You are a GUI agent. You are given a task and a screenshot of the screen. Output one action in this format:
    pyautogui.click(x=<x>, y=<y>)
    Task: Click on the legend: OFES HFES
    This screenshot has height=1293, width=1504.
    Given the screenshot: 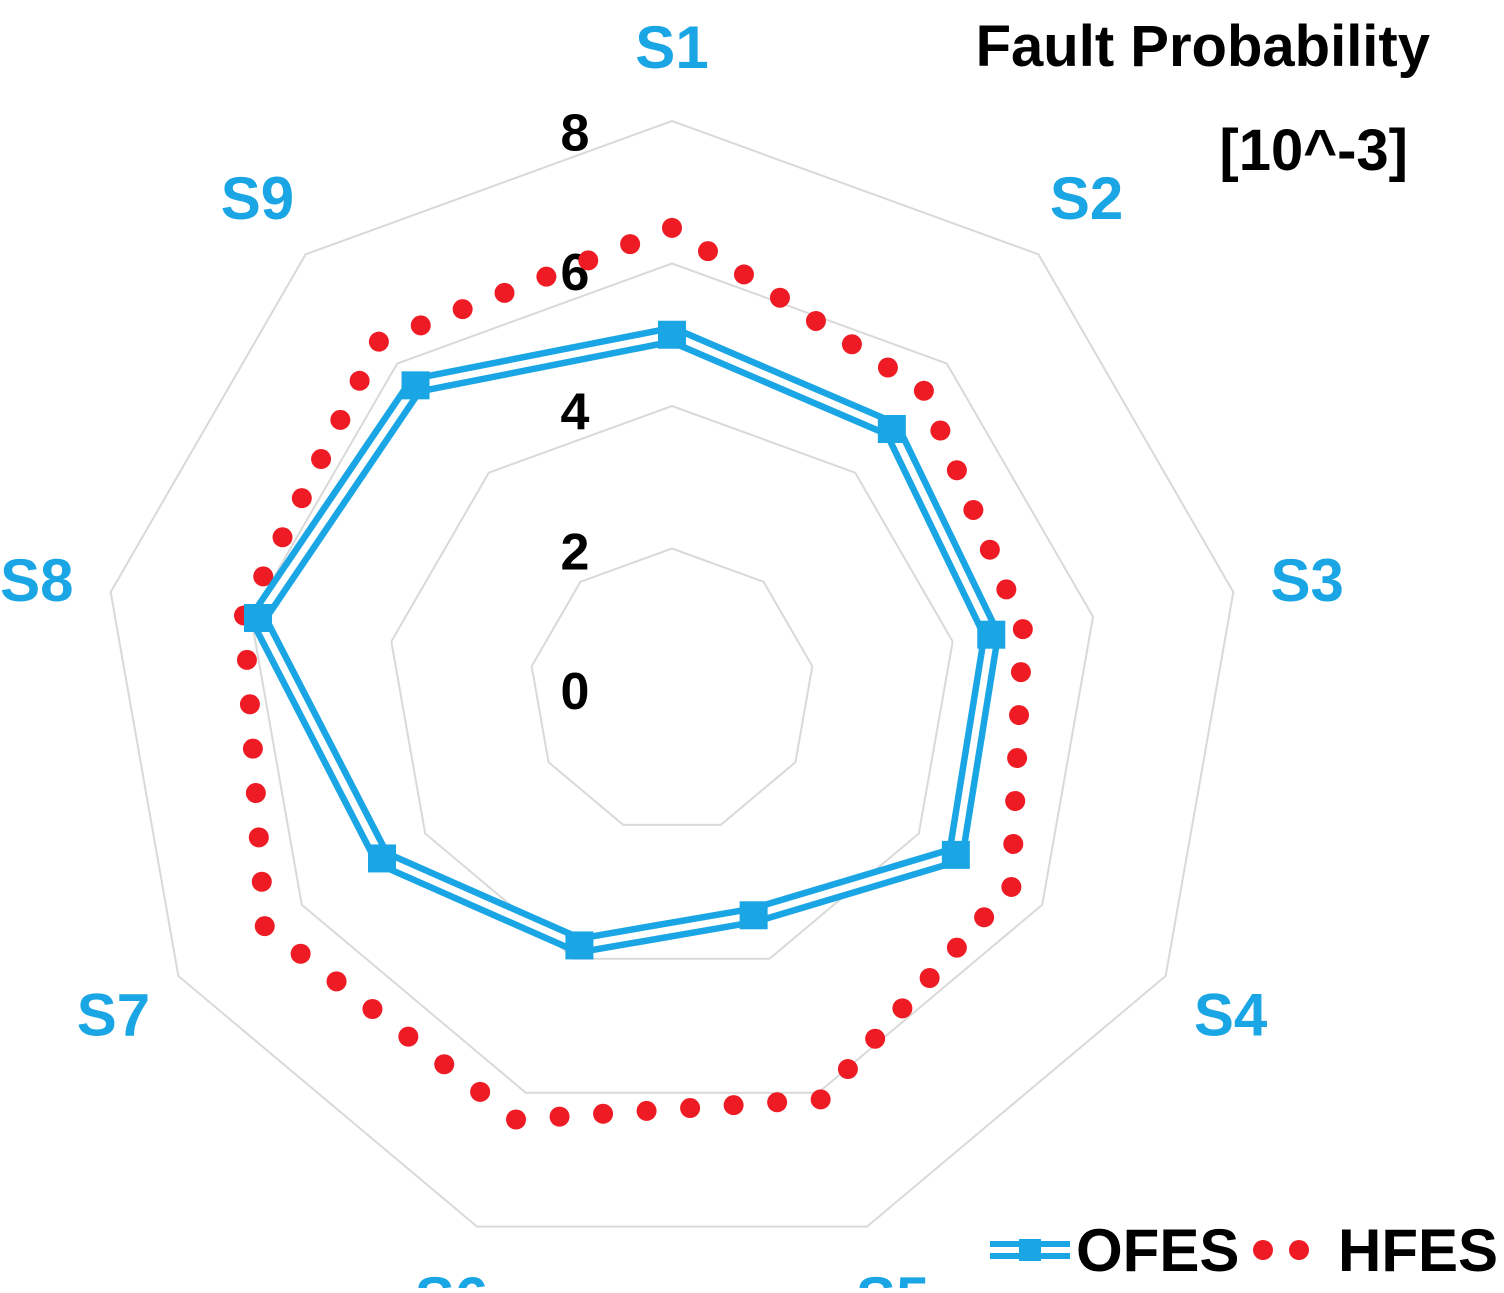 What is the action you would take?
    pyautogui.click(x=1244, y=1250)
    